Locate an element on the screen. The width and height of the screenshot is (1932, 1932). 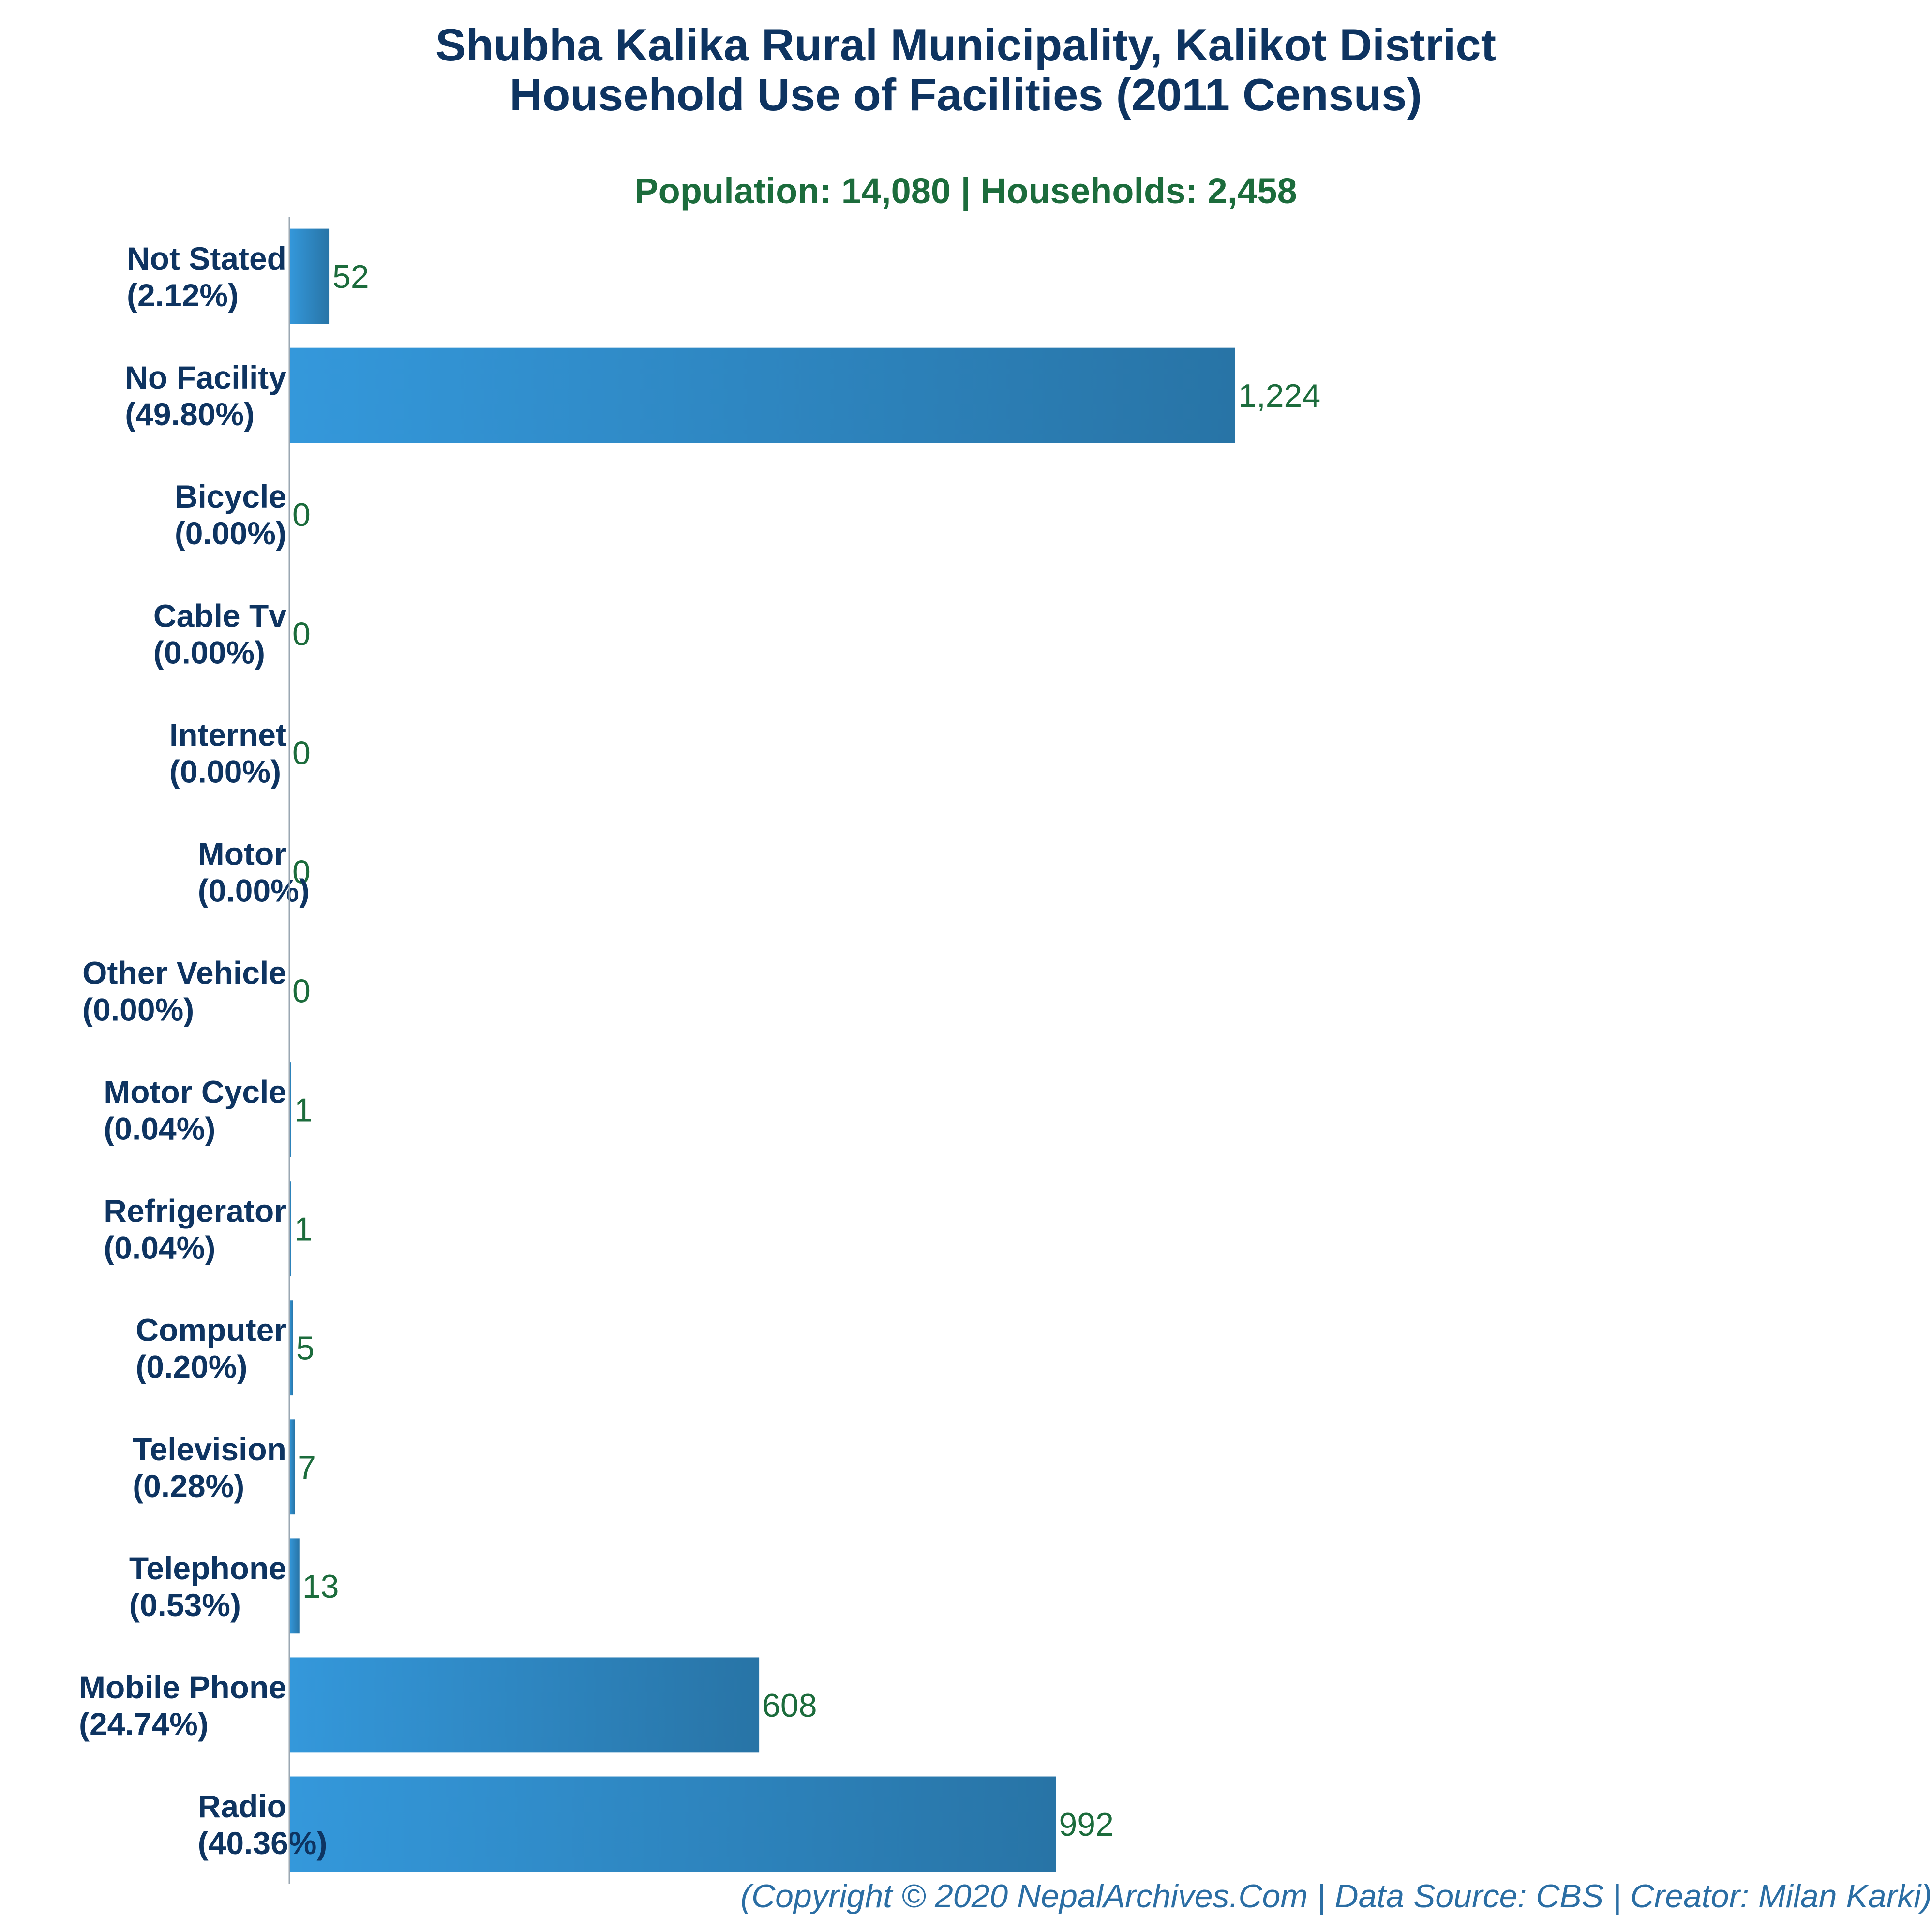
bar-value-label: 1,224 is located at coordinates (1279, 395).